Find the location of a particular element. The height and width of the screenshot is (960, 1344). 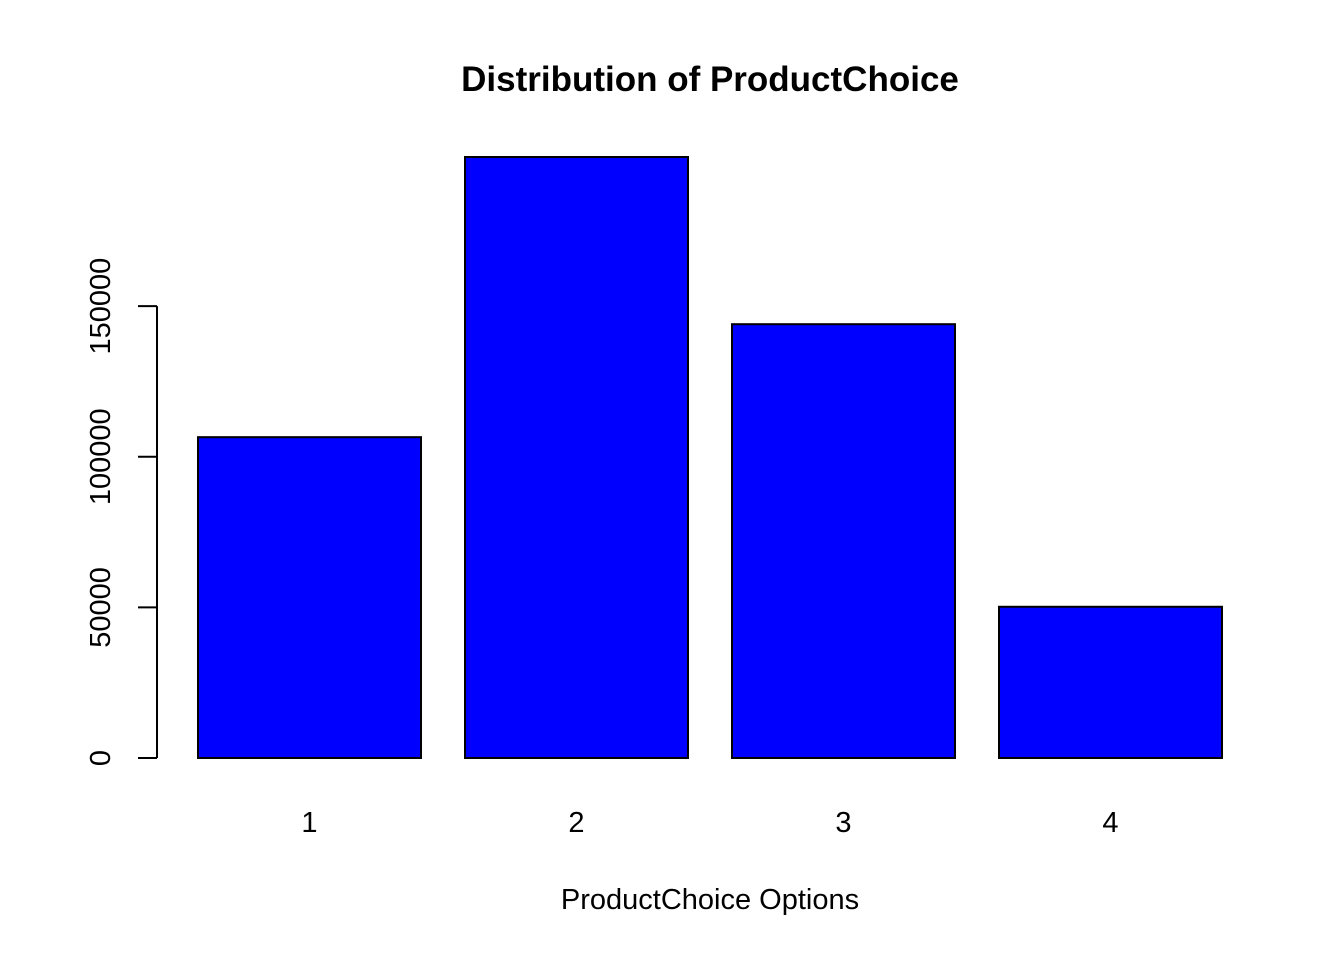

y-tick-label: 150000 is located at coordinates (101, 306).